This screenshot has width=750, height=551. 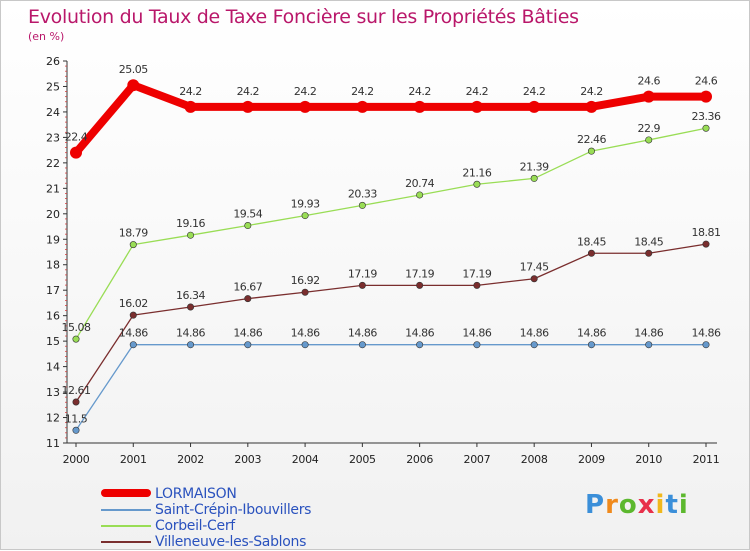 I want to click on legend-swatch-saint-crepin, so click(x=126, y=510).